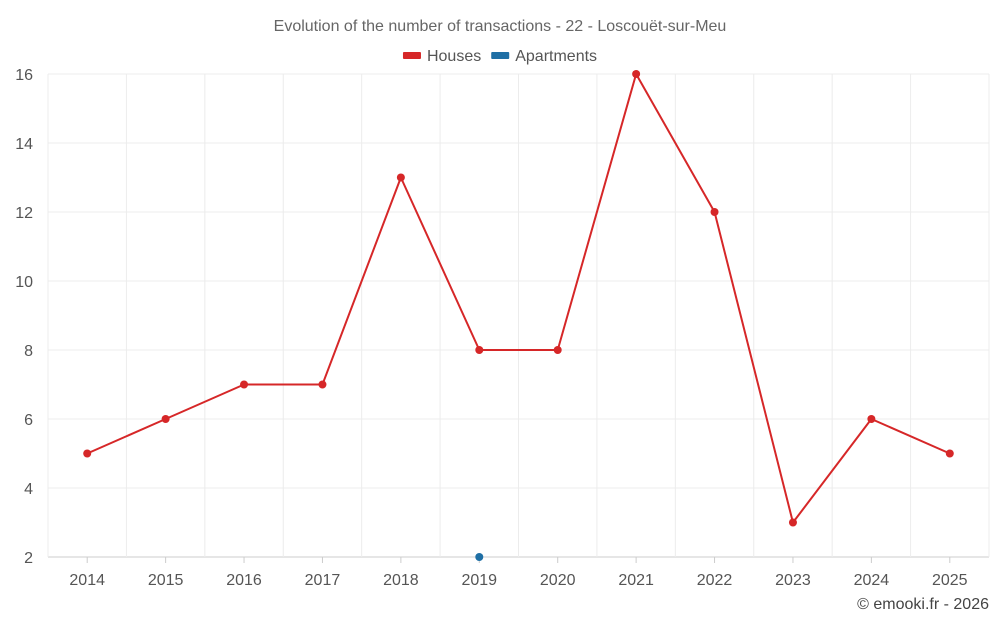  Describe the element at coordinates (479, 557) in the screenshot. I see `apartments-data-point` at that location.